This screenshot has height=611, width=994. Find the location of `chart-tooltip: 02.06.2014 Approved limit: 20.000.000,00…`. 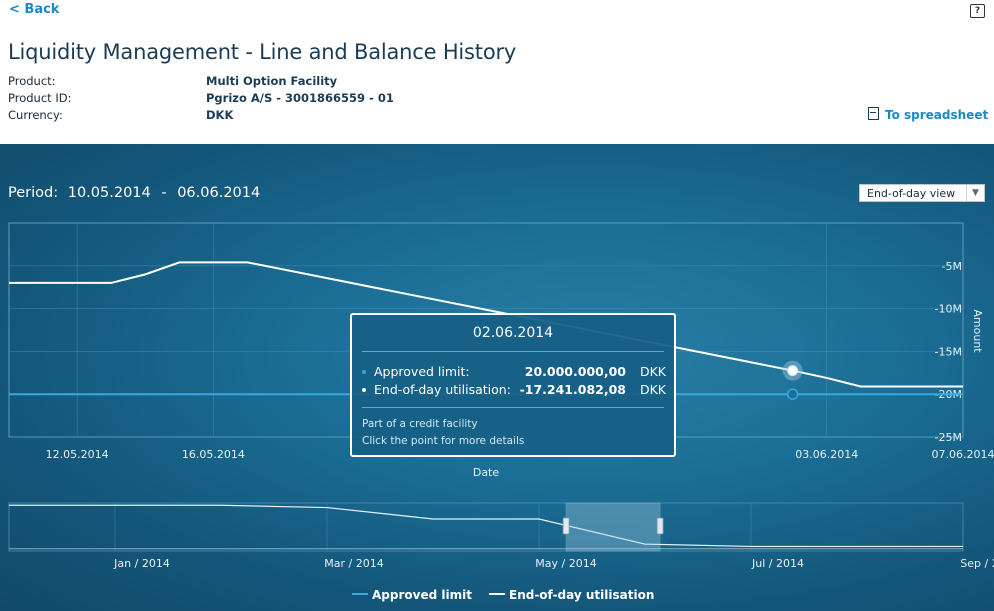

chart-tooltip: 02.06.2014 Approved limit: 20.000.000,00… is located at coordinates (513, 385).